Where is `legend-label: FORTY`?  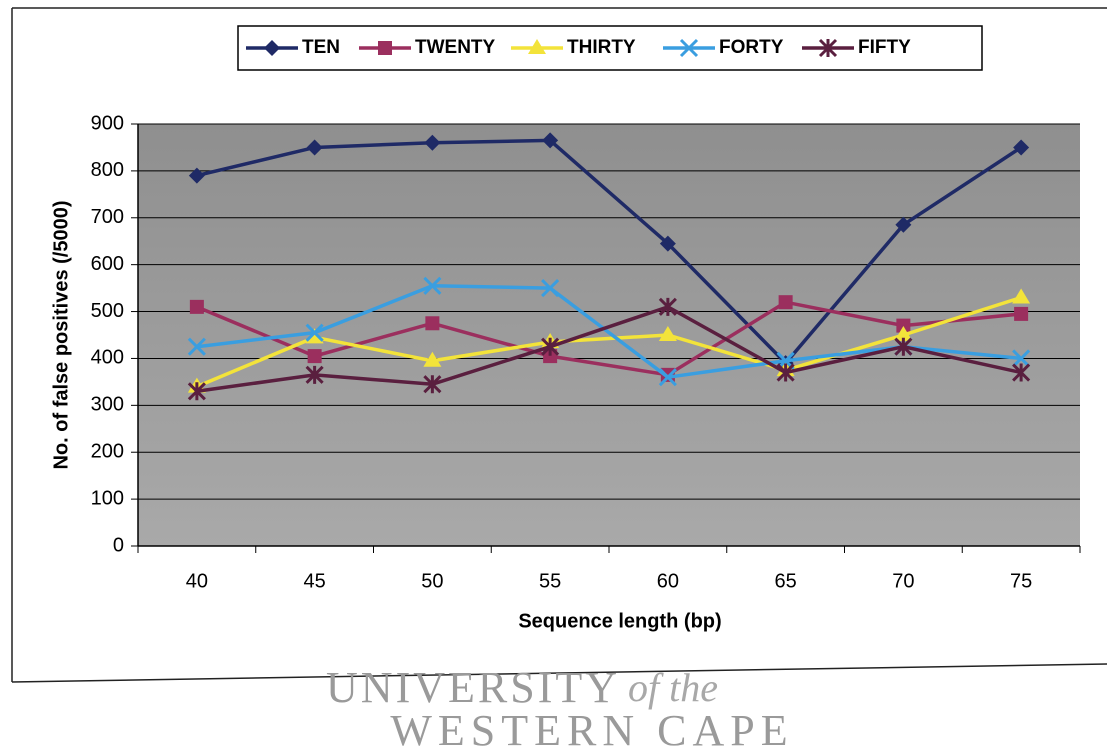 legend-label: FORTY is located at coordinates (751, 47).